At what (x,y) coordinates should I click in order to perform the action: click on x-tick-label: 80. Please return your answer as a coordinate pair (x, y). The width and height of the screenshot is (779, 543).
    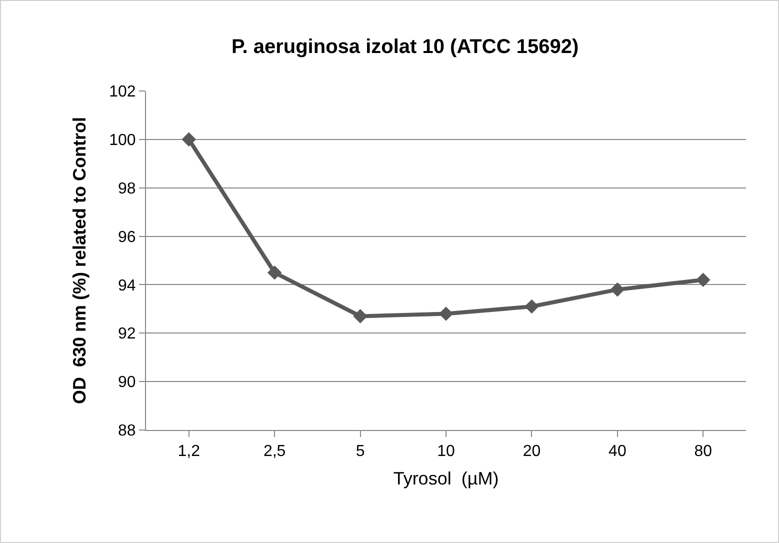
    Looking at the image, I should click on (703, 451).